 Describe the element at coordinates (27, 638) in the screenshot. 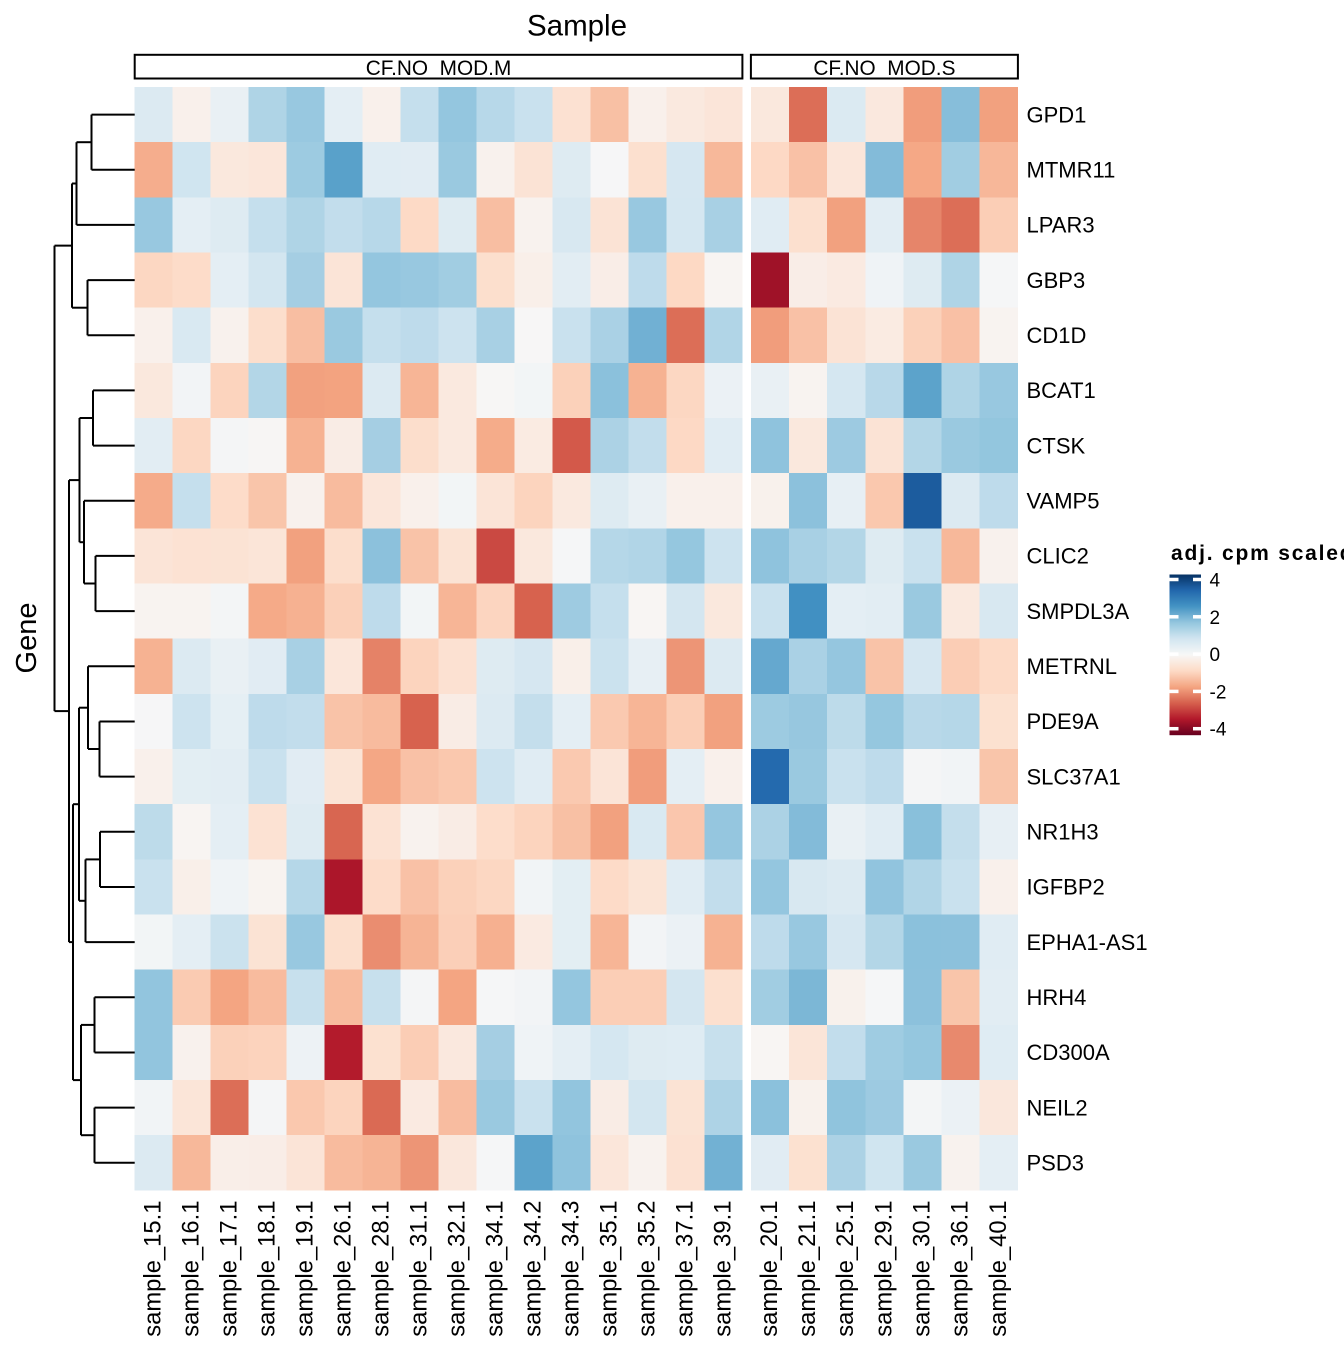

I see `svg-text: Gene` at that location.